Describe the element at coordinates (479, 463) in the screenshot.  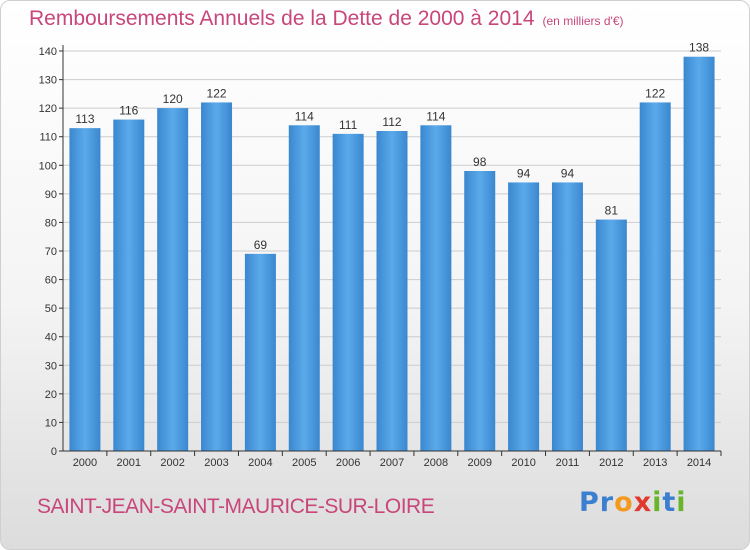
I see `x-tick-label-2009: 2009` at that location.